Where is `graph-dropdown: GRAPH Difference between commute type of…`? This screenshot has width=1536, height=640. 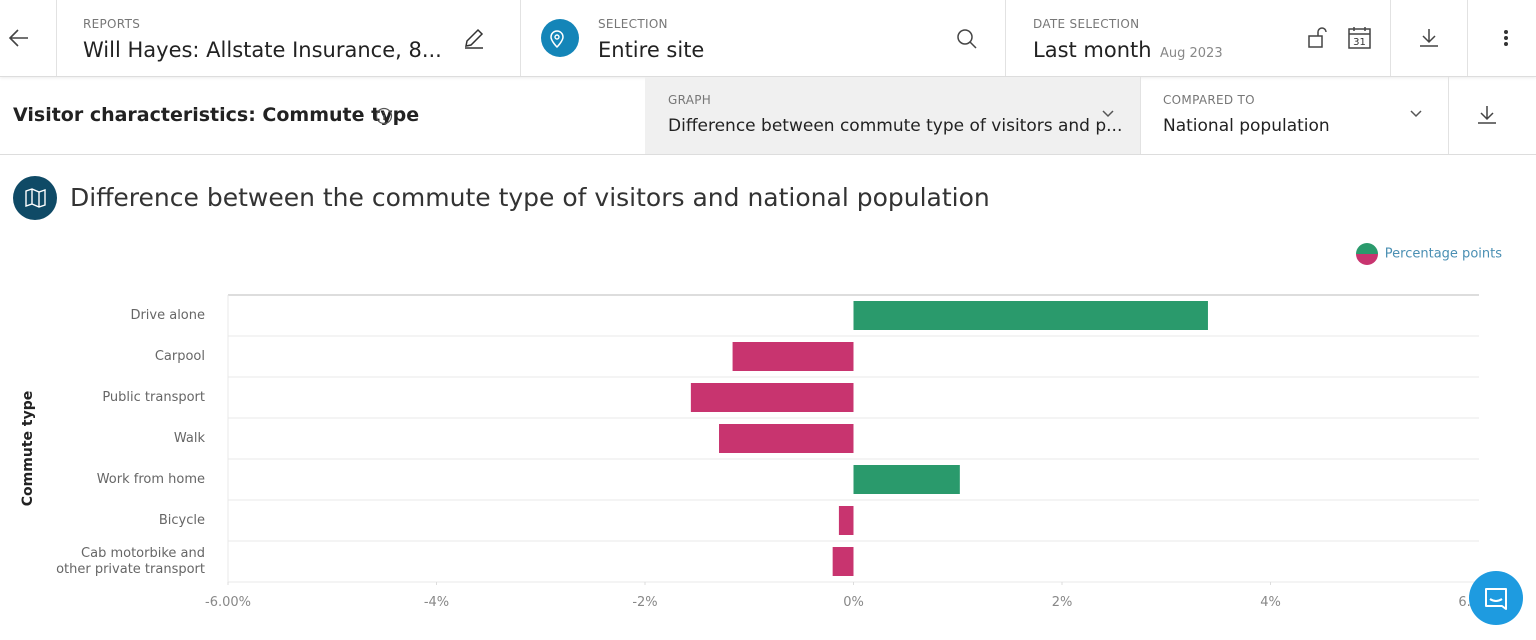
graph-dropdown: GRAPH Difference between commute type of… is located at coordinates (893, 115).